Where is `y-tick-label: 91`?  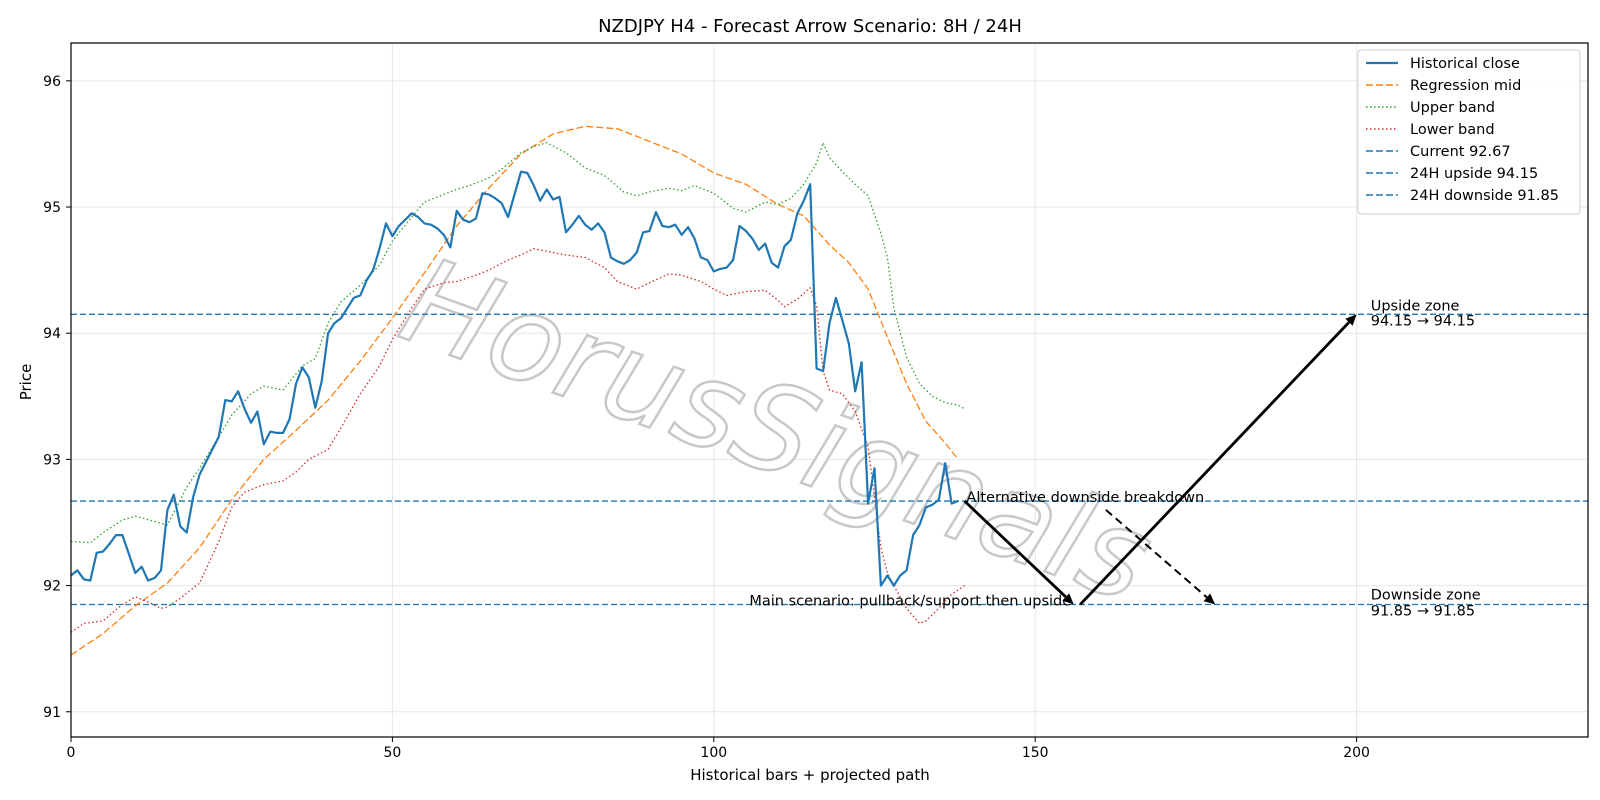 y-tick-label: 91 is located at coordinates (52, 713).